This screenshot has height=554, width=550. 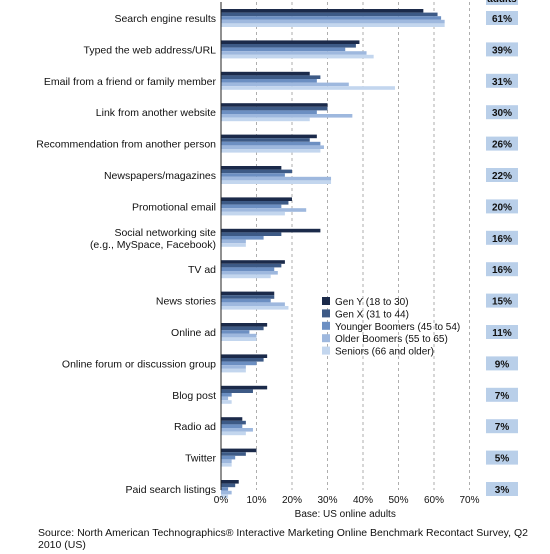 What do you see at coordinates (502, 145) in the screenshot?
I see `total-value: 26%` at bounding box center [502, 145].